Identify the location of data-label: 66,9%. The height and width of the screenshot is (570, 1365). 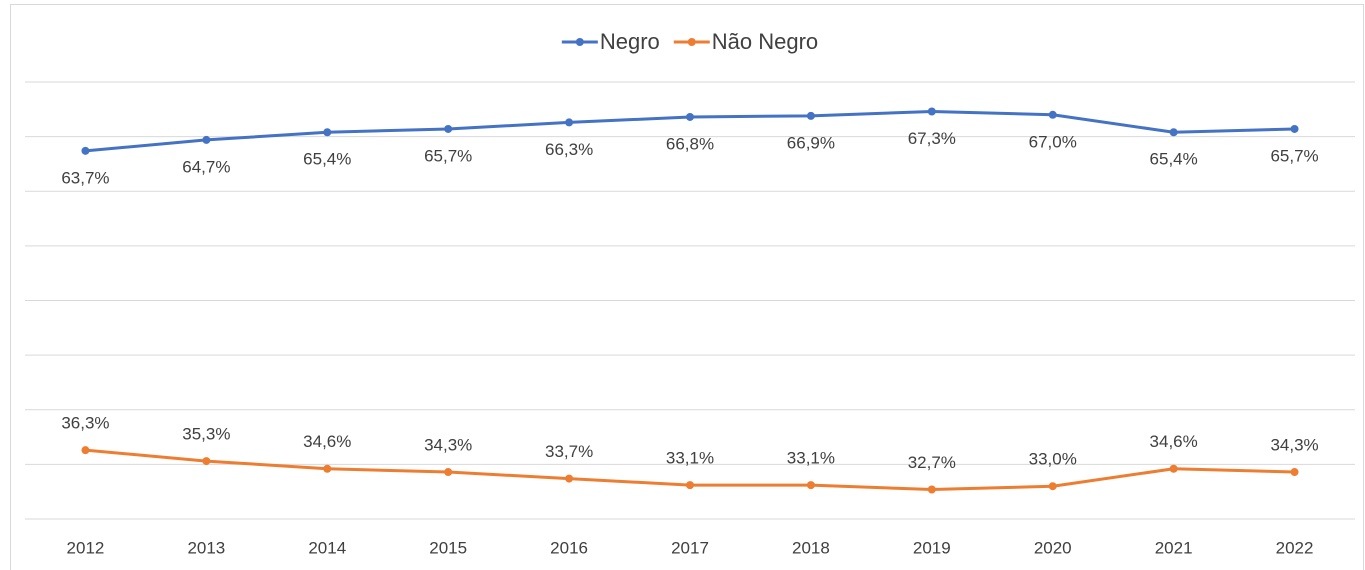
(811, 142).